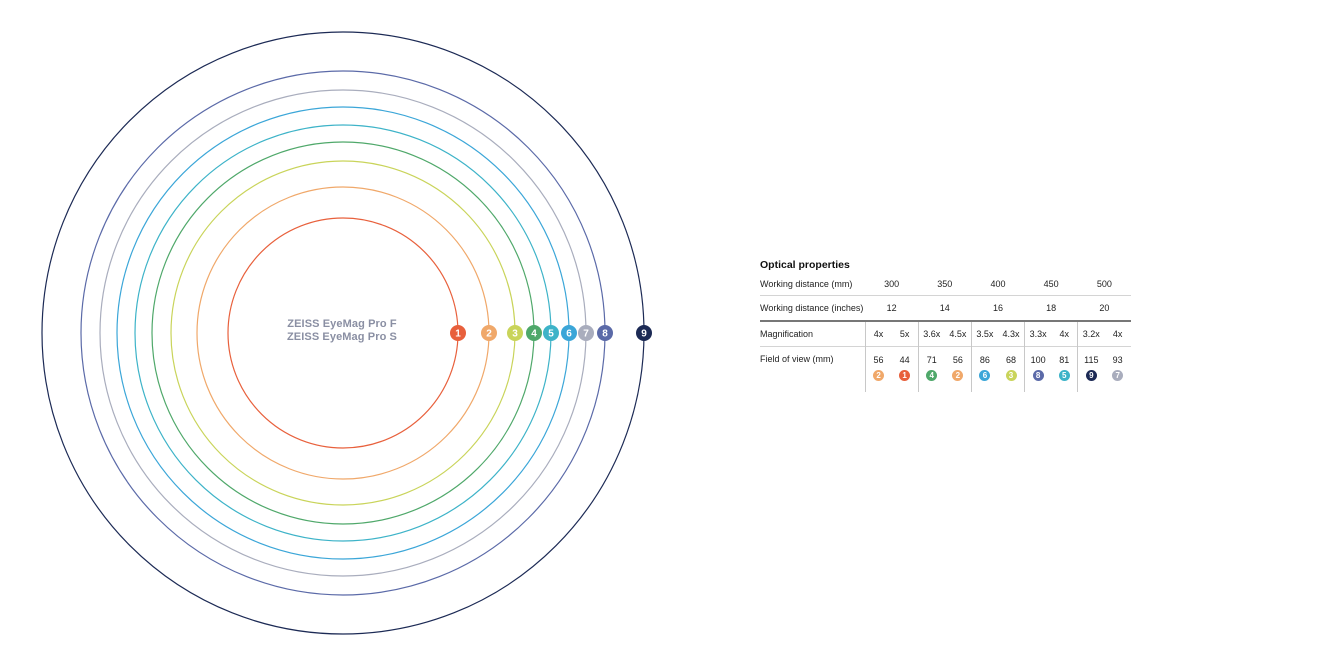 The width and height of the screenshot is (1334, 667). What do you see at coordinates (931, 360) in the screenshot?
I see `fov-value: 71` at bounding box center [931, 360].